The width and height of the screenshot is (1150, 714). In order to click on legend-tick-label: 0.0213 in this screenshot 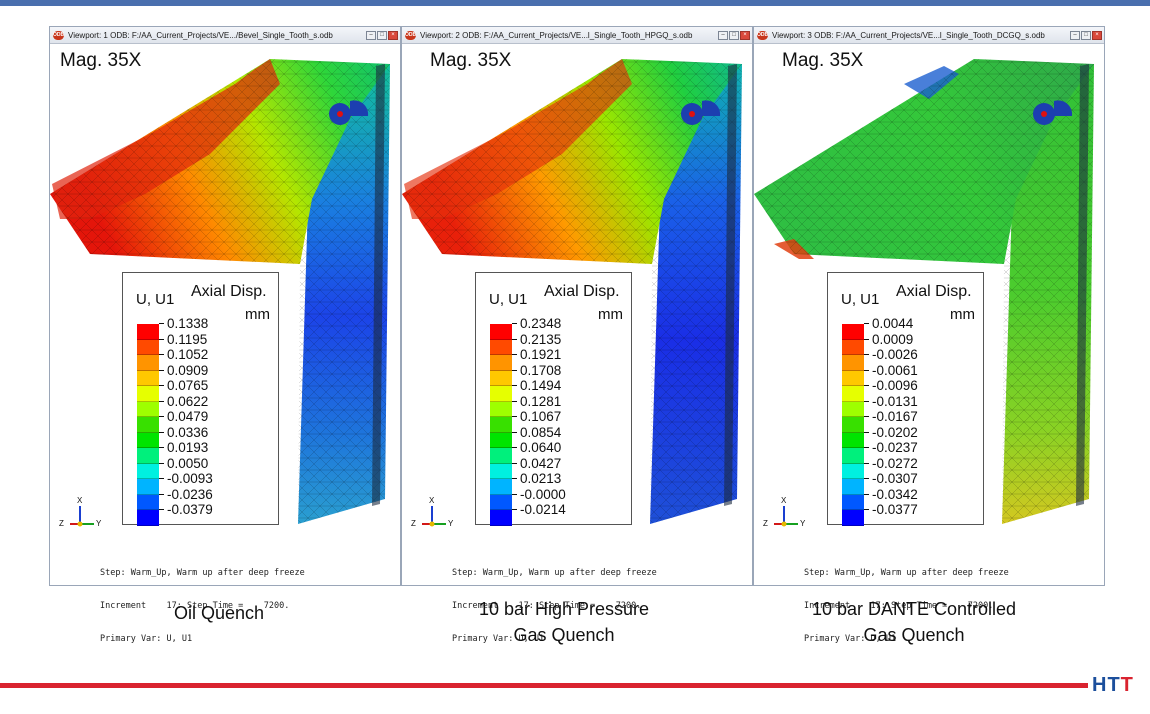, I will do `click(539, 479)`.